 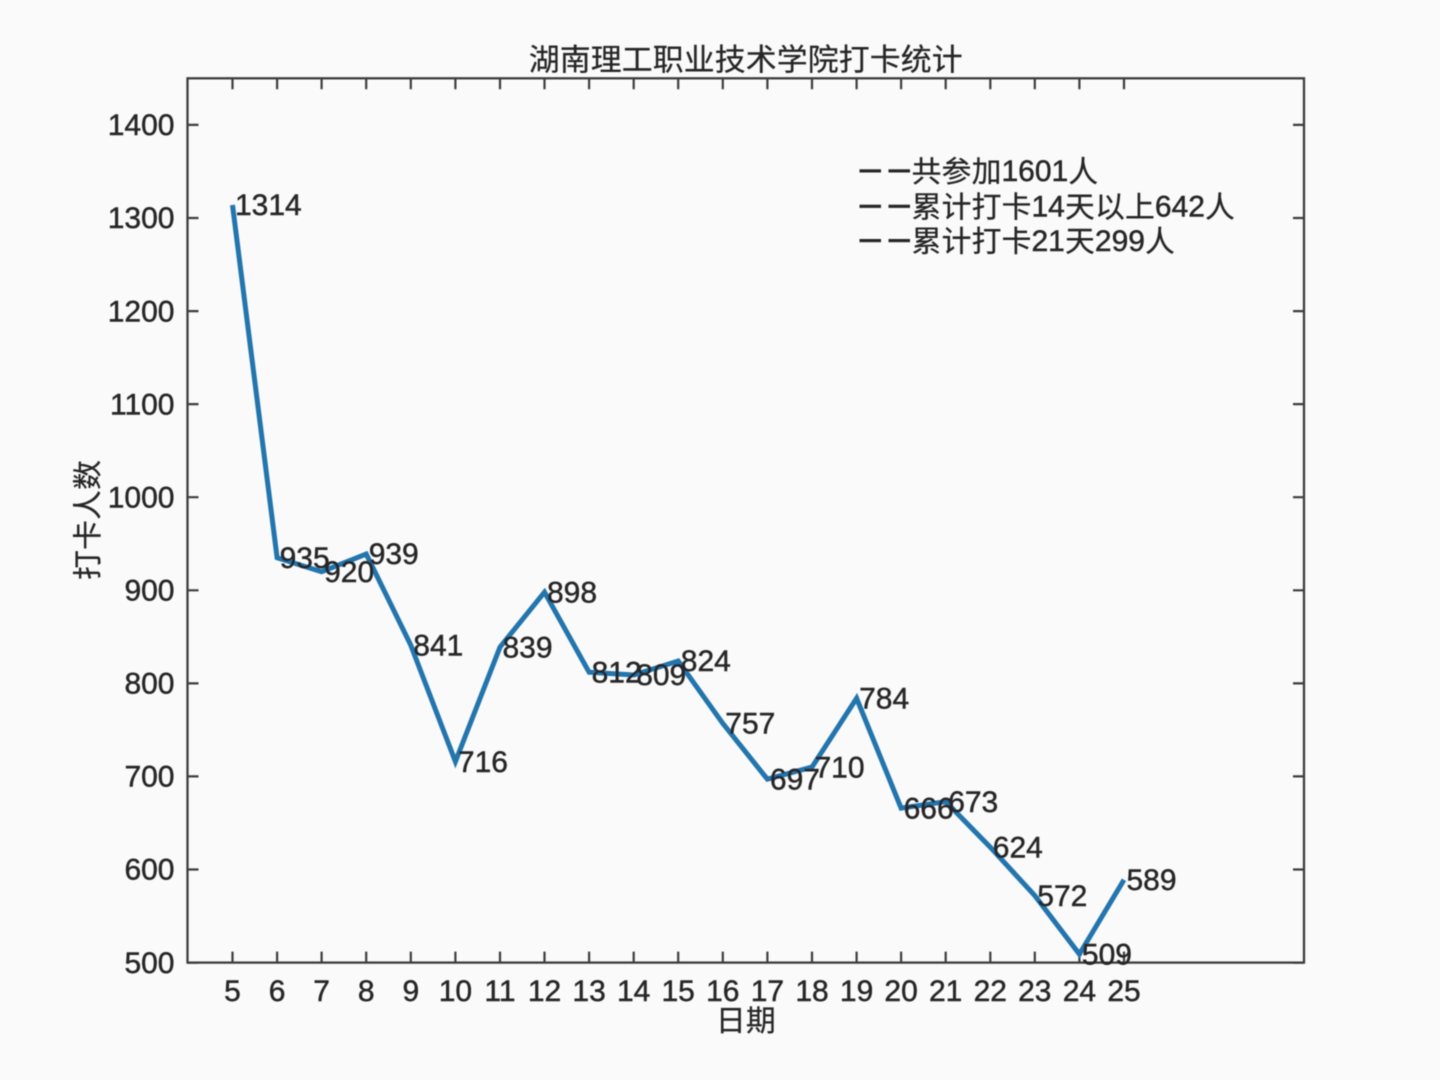 I want to click on svg-text: 9, so click(x=410, y=991).